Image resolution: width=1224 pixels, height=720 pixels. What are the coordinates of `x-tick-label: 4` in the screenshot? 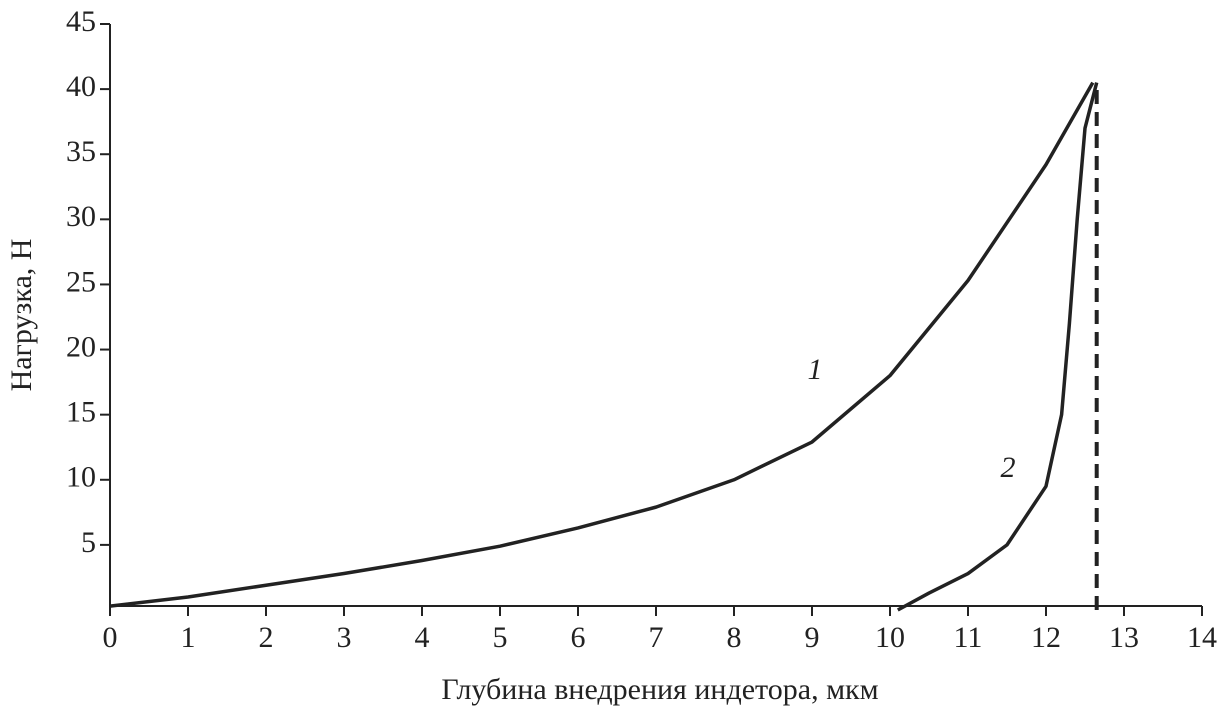 It's located at (422, 637).